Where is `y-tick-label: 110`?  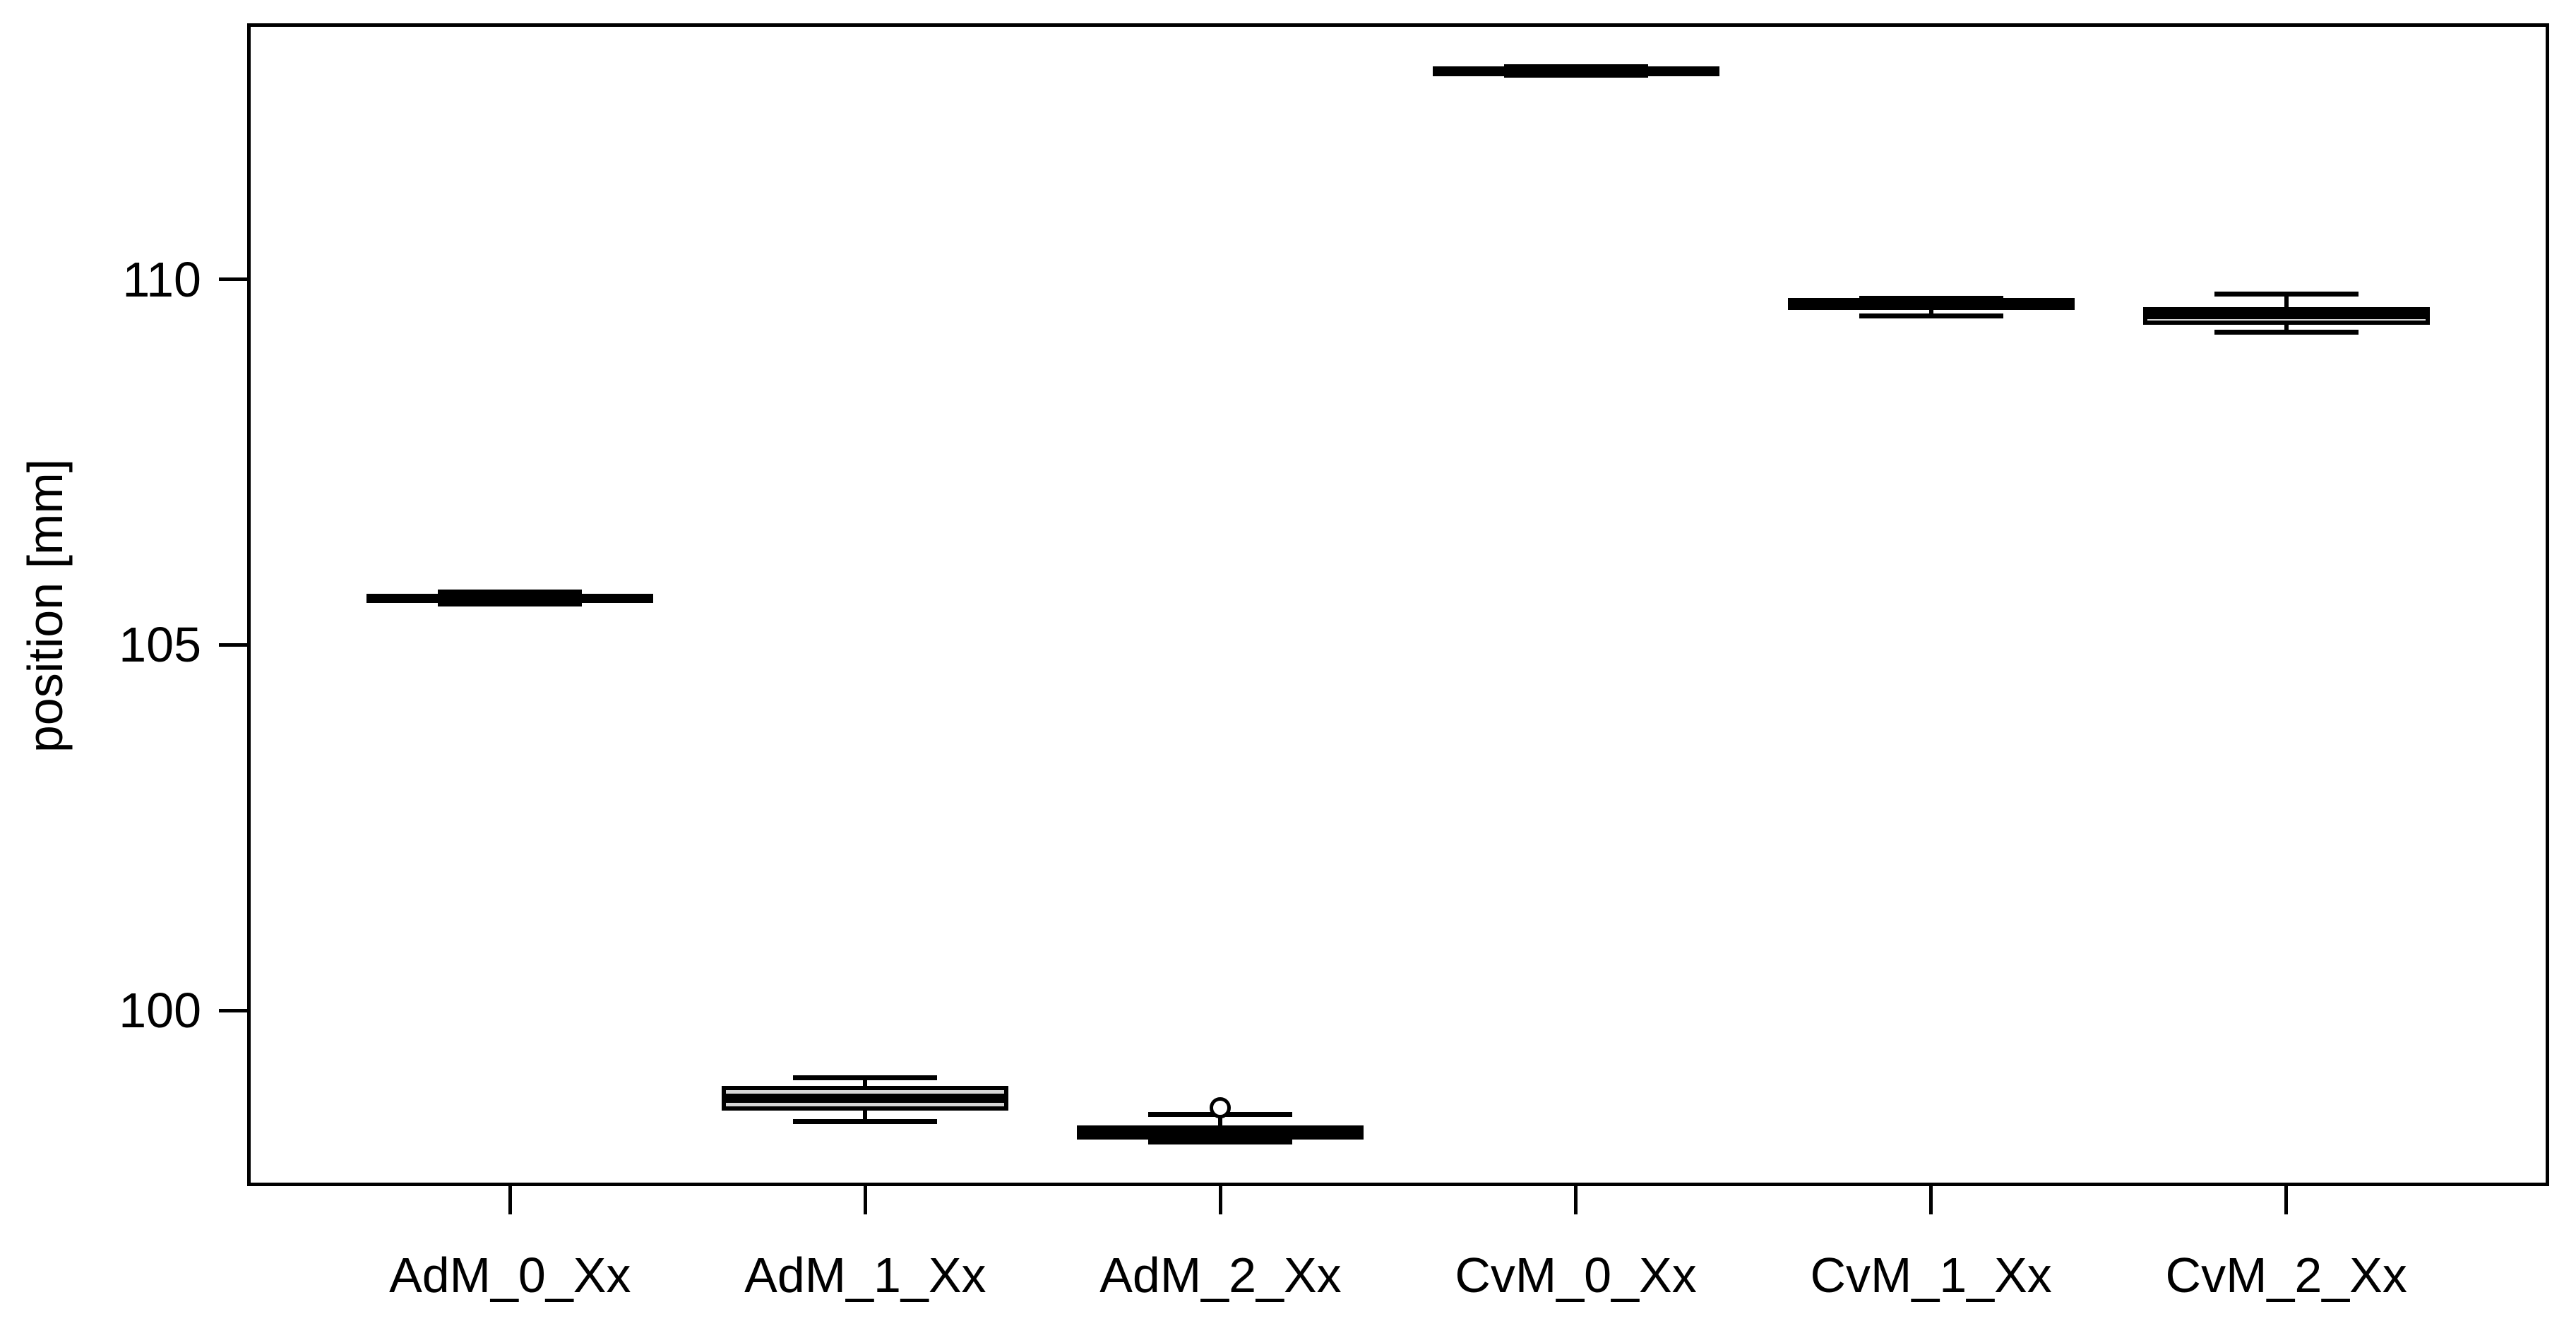
y-tick-label: 110 is located at coordinates (161, 279).